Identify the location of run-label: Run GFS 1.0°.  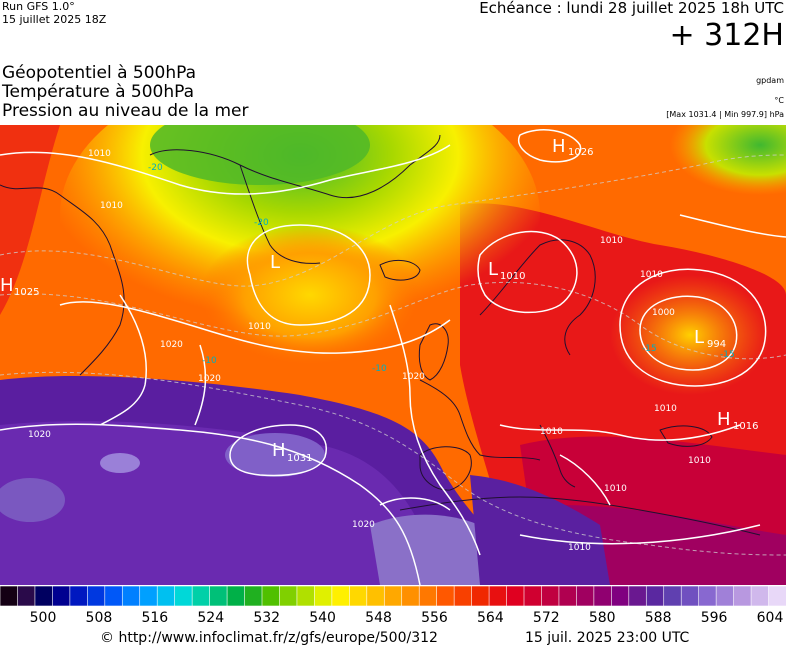
(38, 6).